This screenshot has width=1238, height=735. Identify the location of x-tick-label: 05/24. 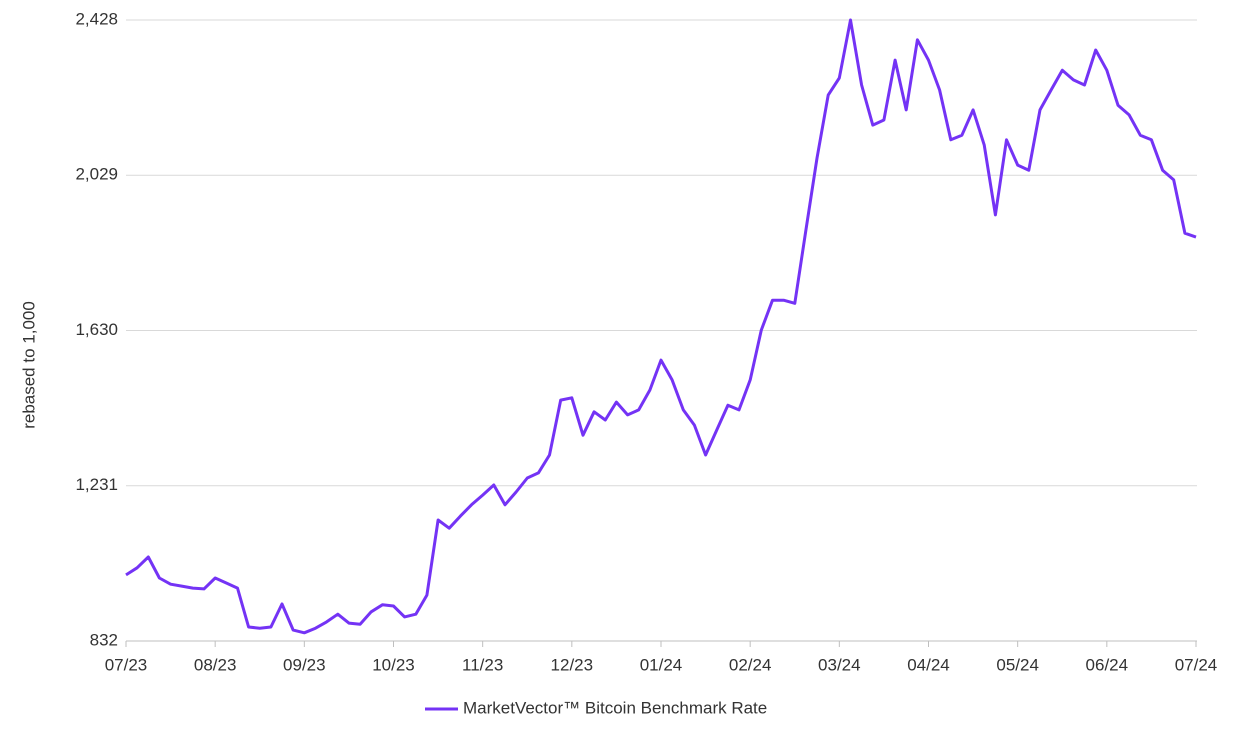
(1017, 664).